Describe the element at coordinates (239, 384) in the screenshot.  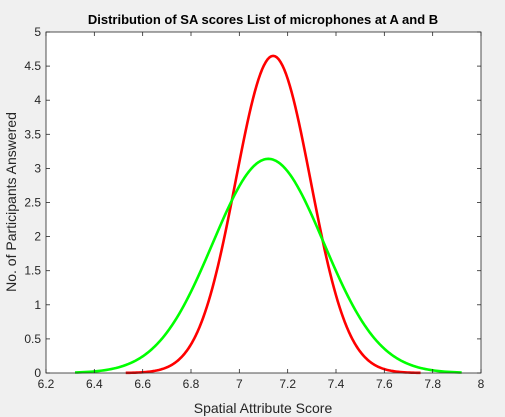
I see `x-tick-label: 7` at that location.